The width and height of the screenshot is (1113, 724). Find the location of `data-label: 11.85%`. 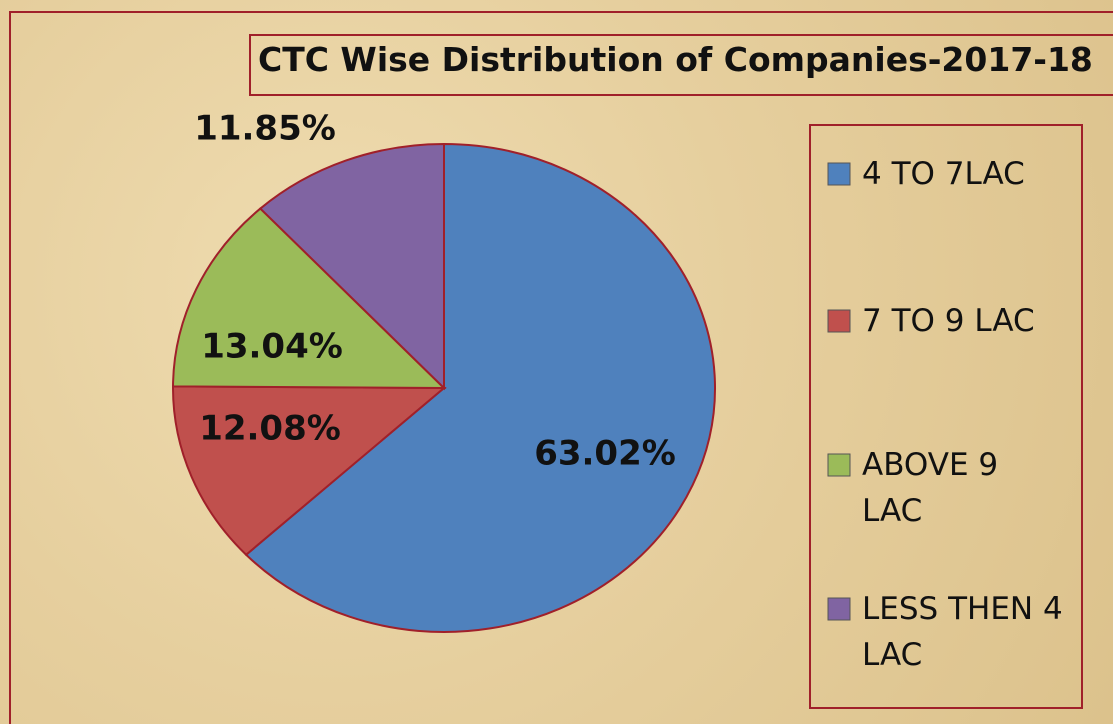

data-label: 11.85% is located at coordinates (265, 129).